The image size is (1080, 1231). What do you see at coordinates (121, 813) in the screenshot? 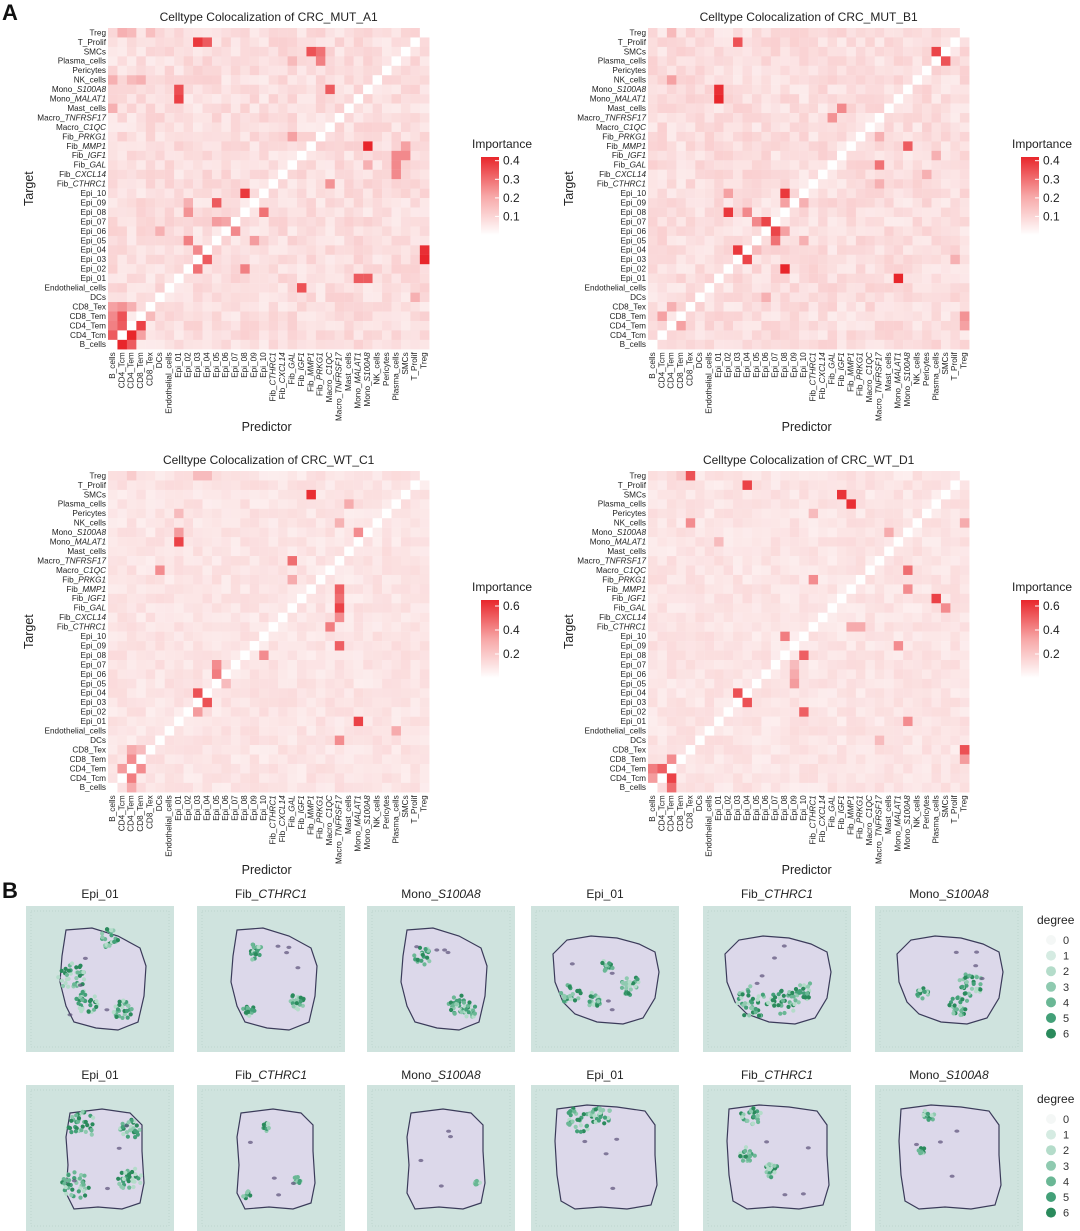
I see `col-label: CD4_Tcm` at bounding box center [121, 813].